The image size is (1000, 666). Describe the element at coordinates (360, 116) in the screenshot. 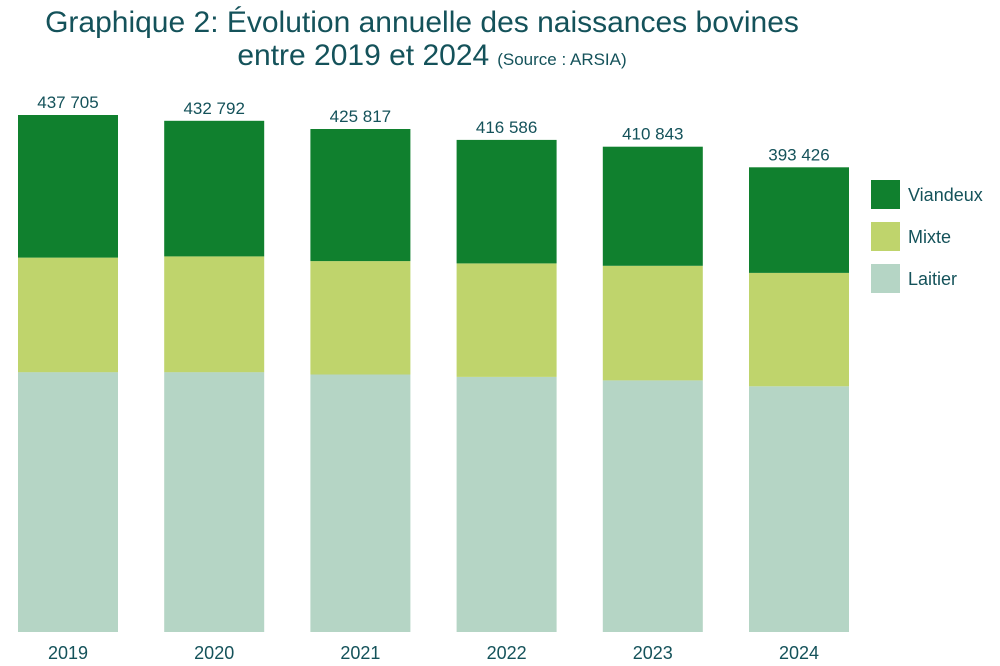

I see `total-label-2021: 425 817` at that location.